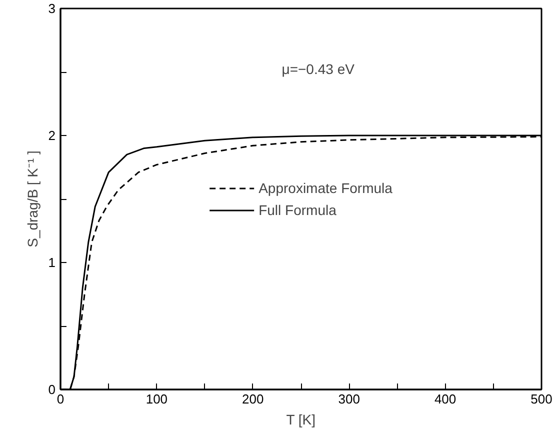 The height and width of the screenshot is (434, 553). What do you see at coordinates (32, 199) in the screenshot?
I see `y-axis-title: S_drag/B [ K⁻¹ ]` at bounding box center [32, 199].